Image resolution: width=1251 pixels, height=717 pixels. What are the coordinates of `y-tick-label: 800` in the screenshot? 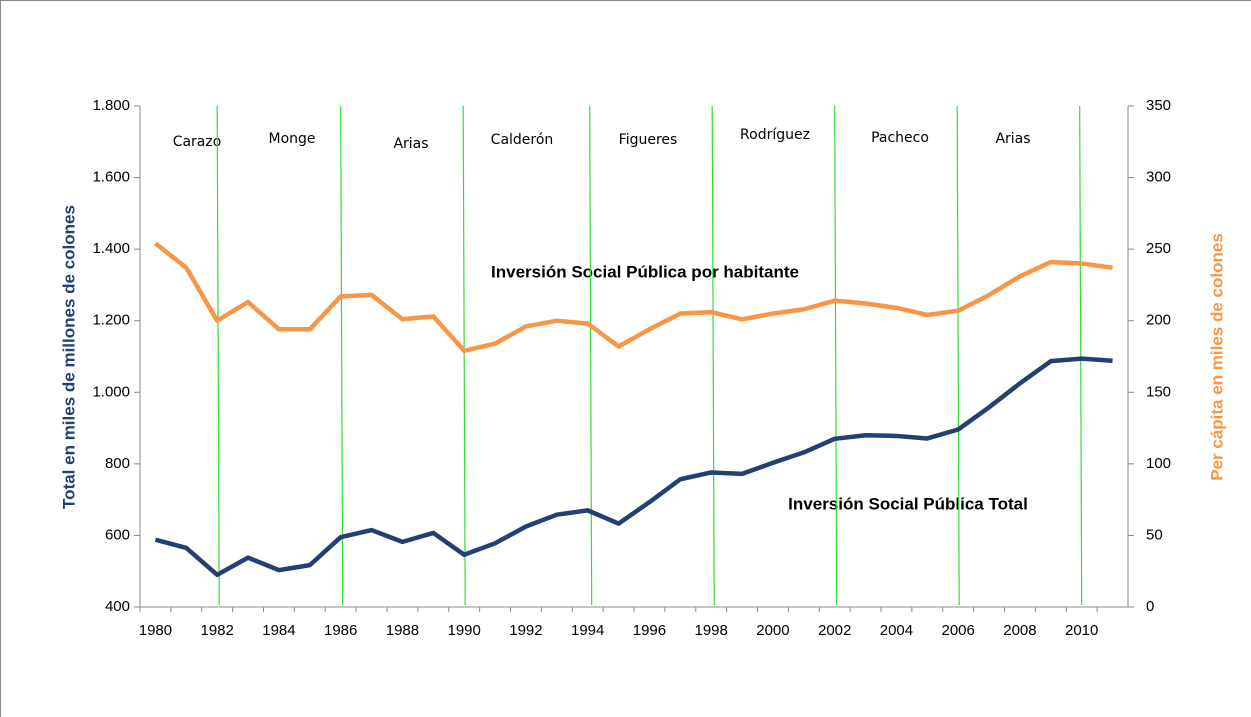 It's located at (117, 463).